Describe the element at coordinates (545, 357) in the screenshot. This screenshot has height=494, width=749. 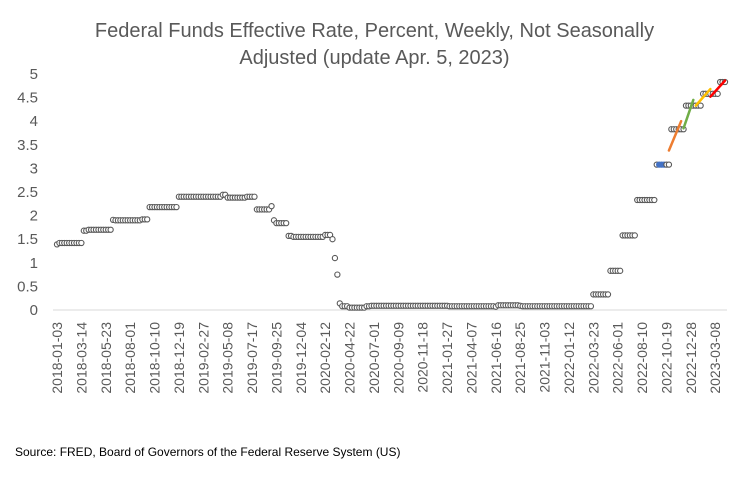
I see `x-tick-label: 2021-11-03` at that location.